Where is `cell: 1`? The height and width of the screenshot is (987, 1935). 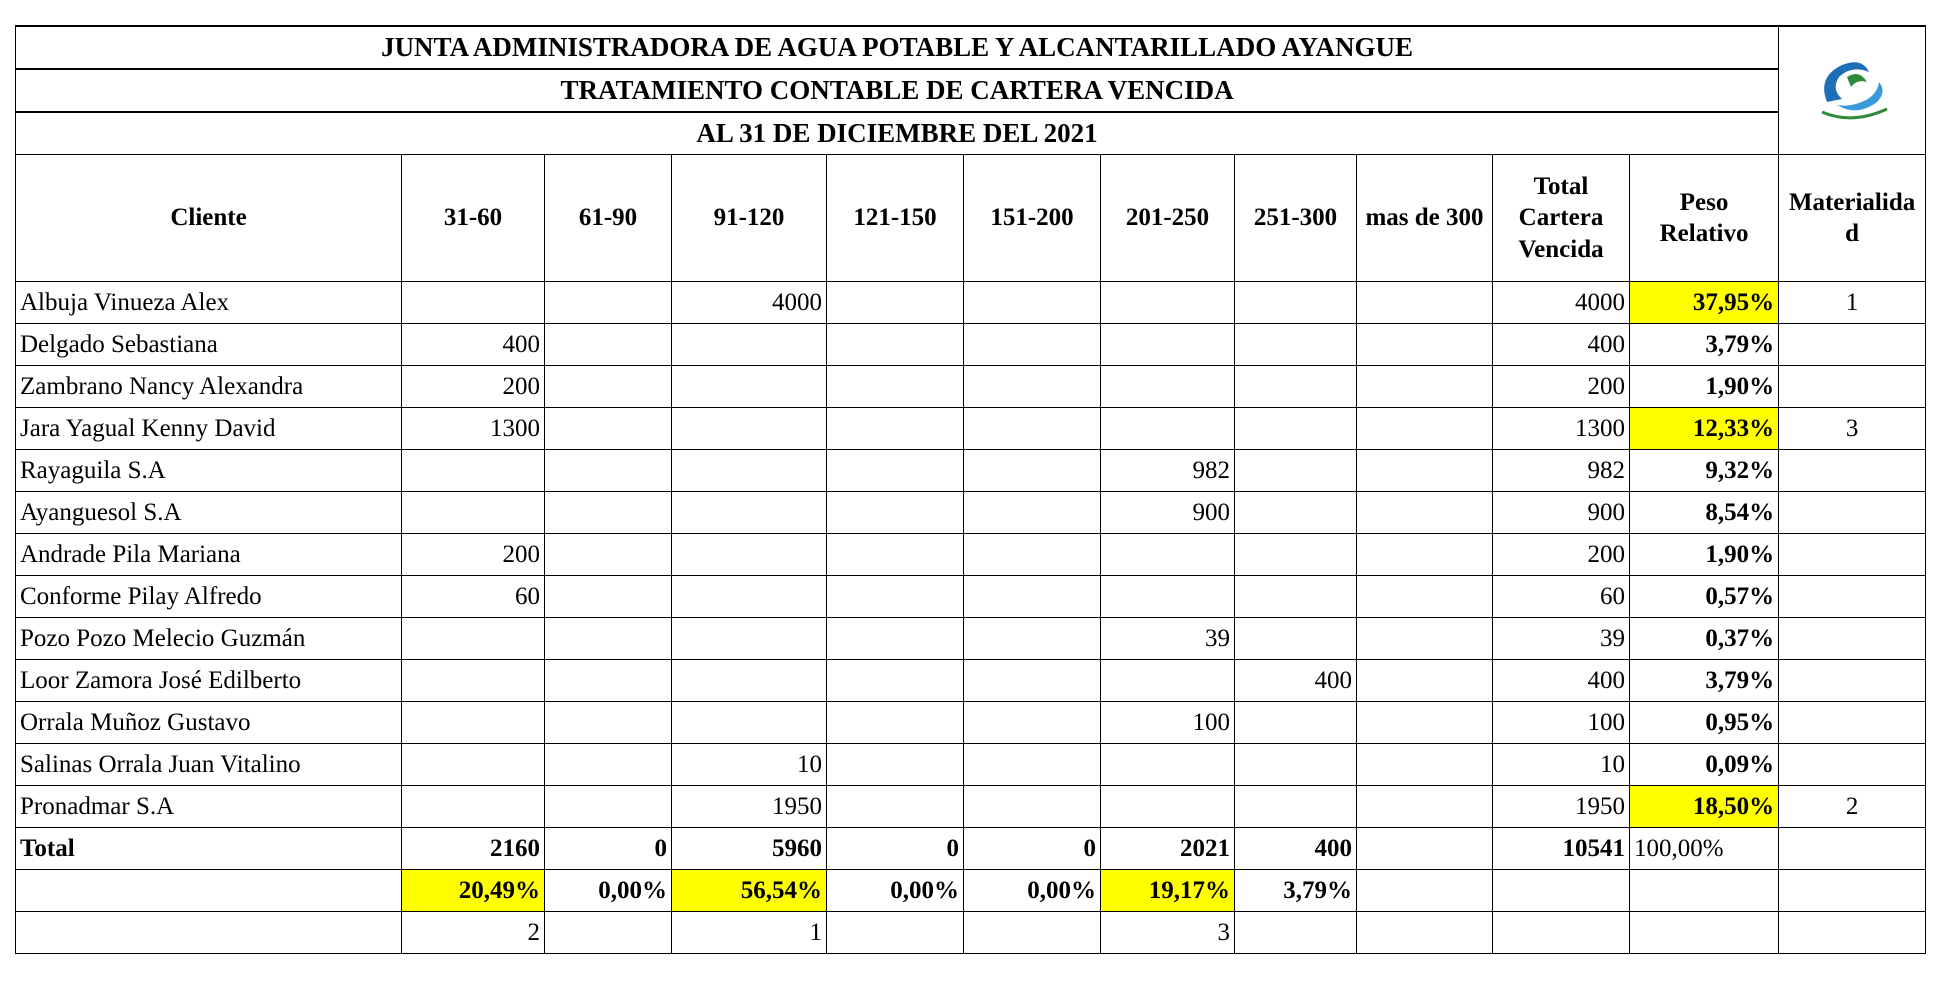
cell: 1 is located at coordinates (1852, 302).